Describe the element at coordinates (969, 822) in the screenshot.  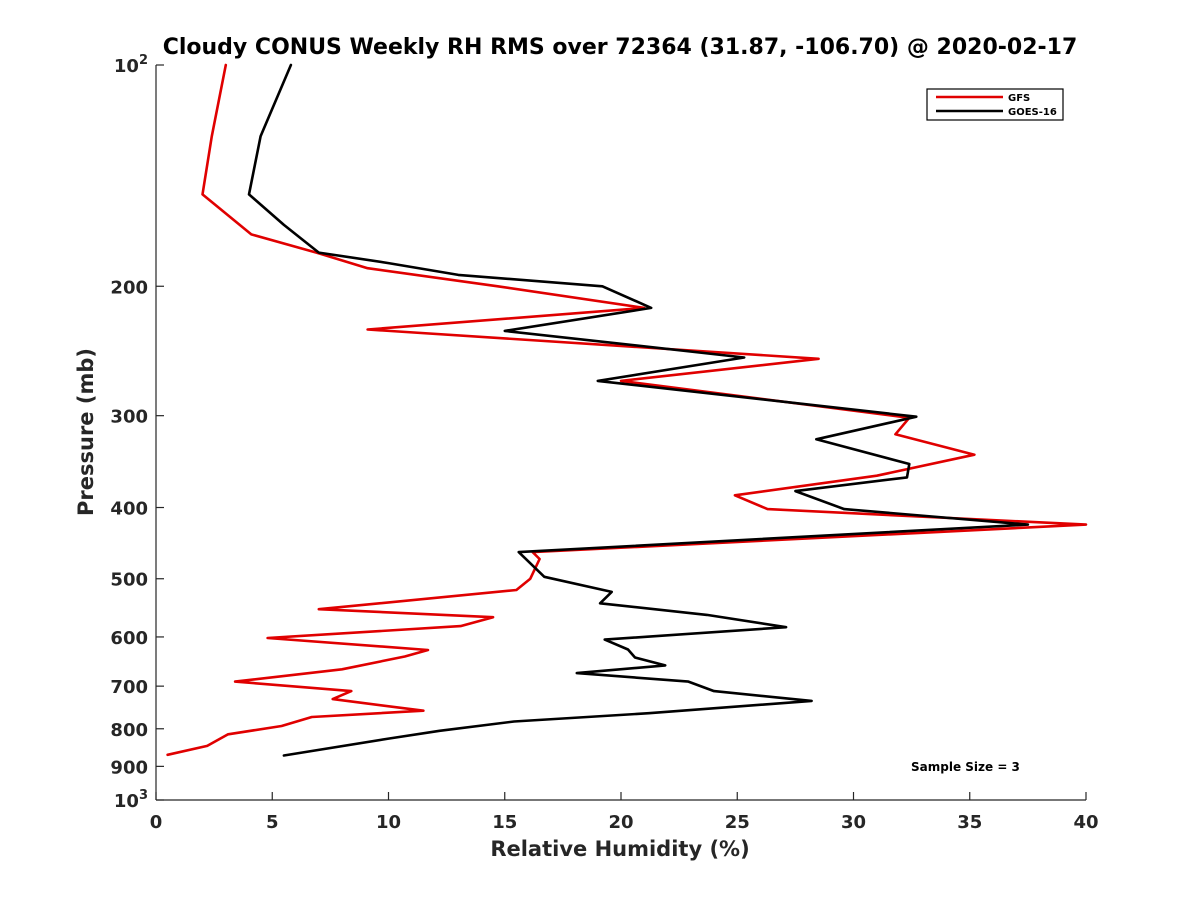
I see `x-tick-label: 35` at that location.